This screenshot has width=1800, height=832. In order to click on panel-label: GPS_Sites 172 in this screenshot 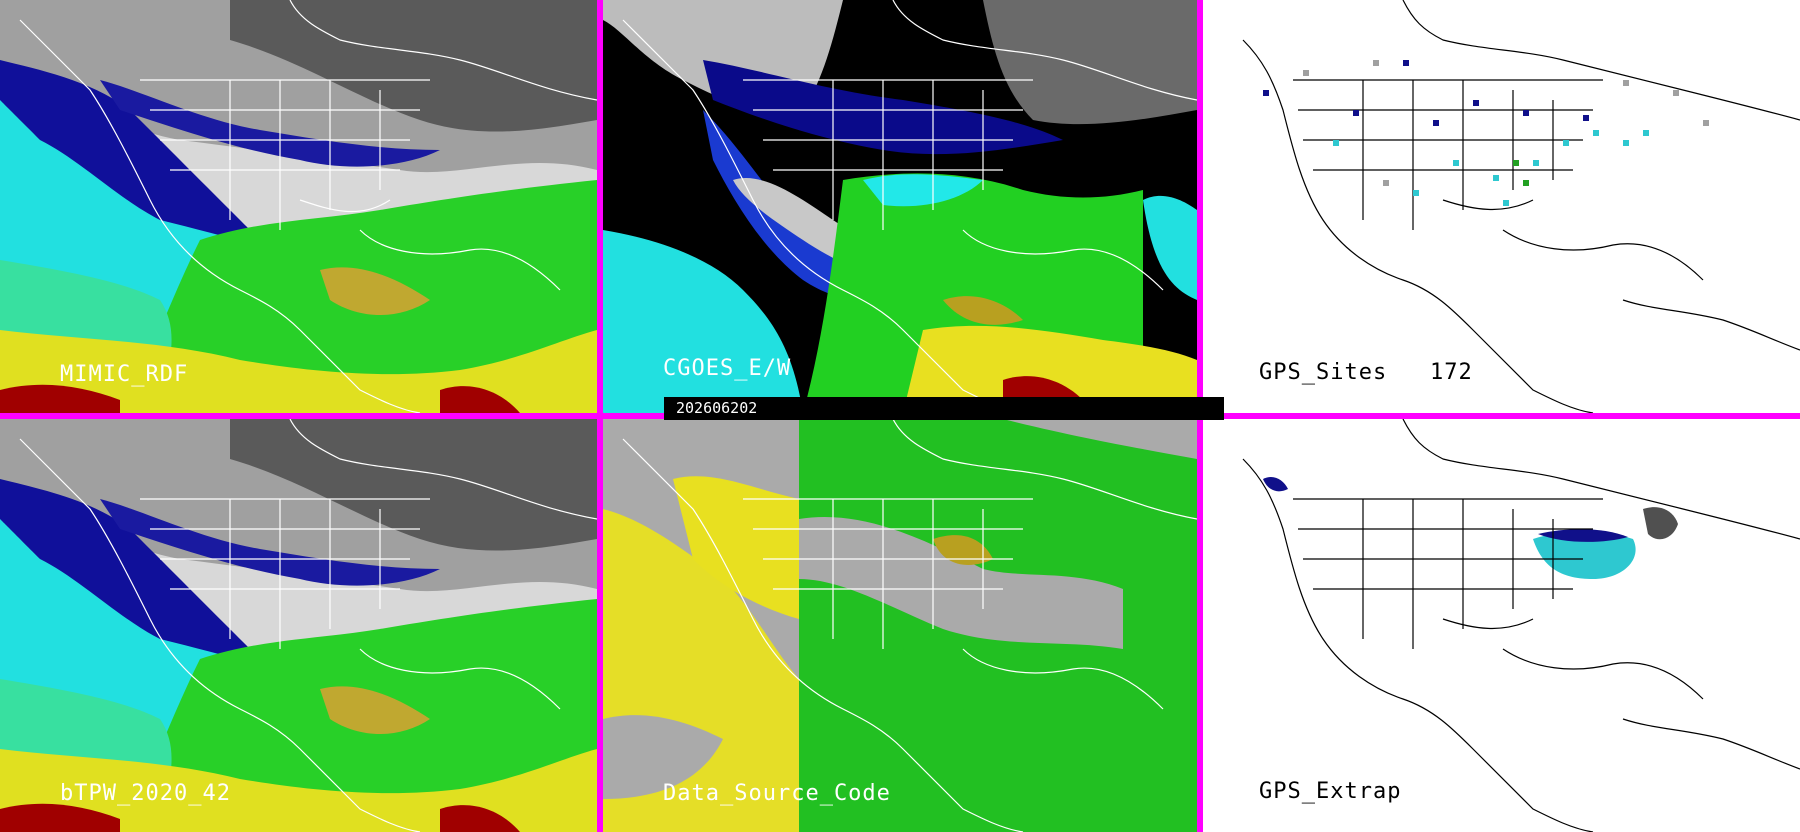, I will do `click(1366, 372)`.